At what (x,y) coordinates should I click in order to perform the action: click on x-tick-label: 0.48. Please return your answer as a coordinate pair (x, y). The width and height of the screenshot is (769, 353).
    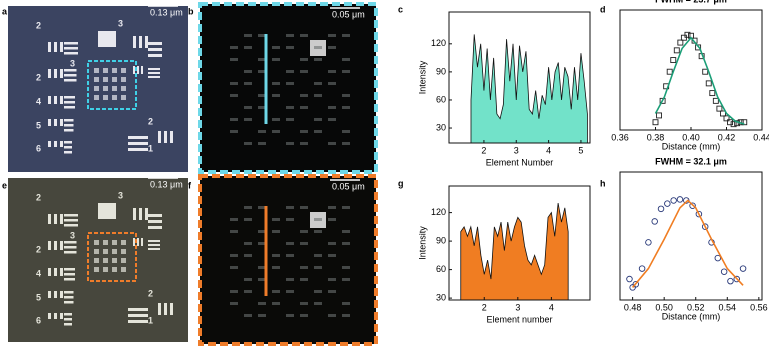
    Looking at the image, I should click on (633, 307).